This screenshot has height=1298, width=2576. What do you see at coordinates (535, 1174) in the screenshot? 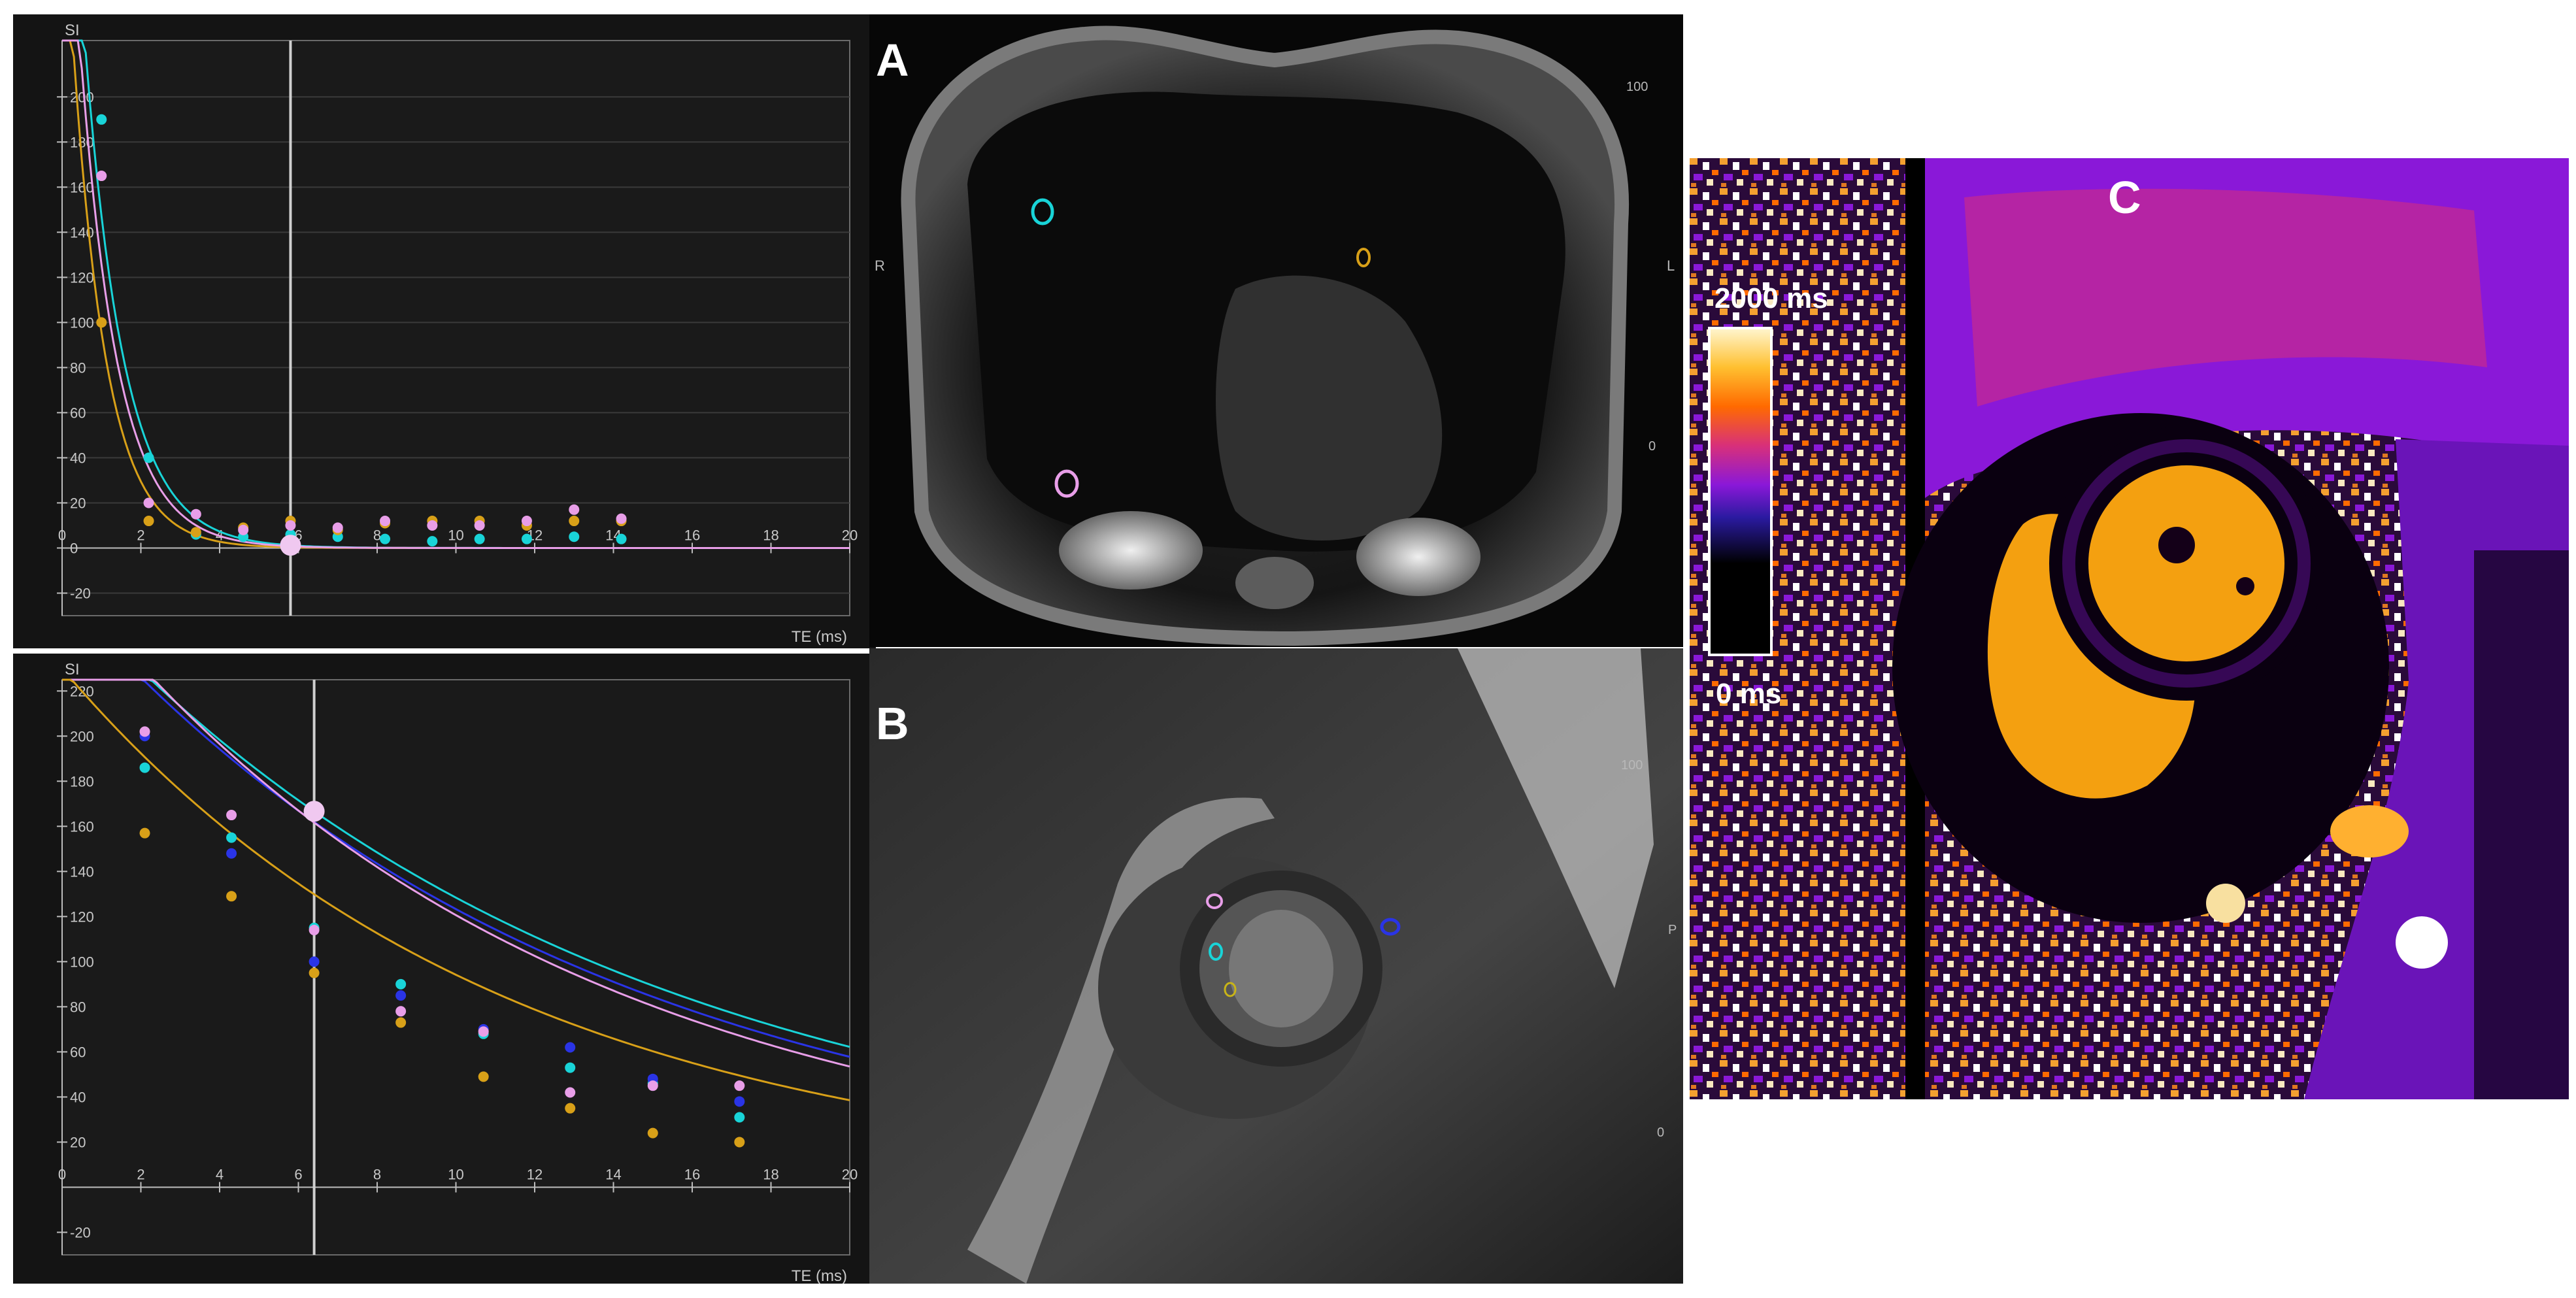
I see `x-tick-label: 12` at bounding box center [535, 1174].